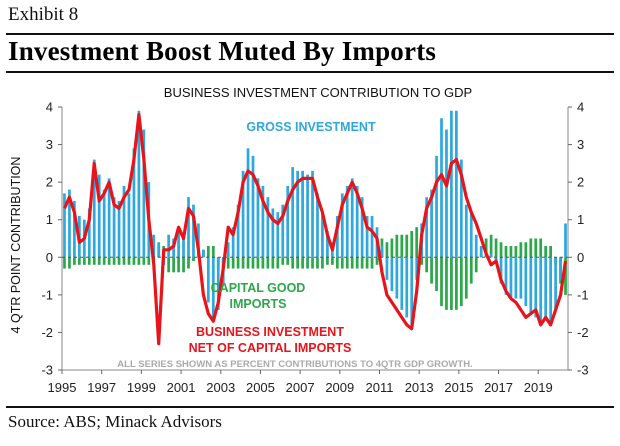 Image resolution: width=620 pixels, height=446 pixels. Describe the element at coordinates (310, 34) in the screenshot. I see `top-rule` at that location.